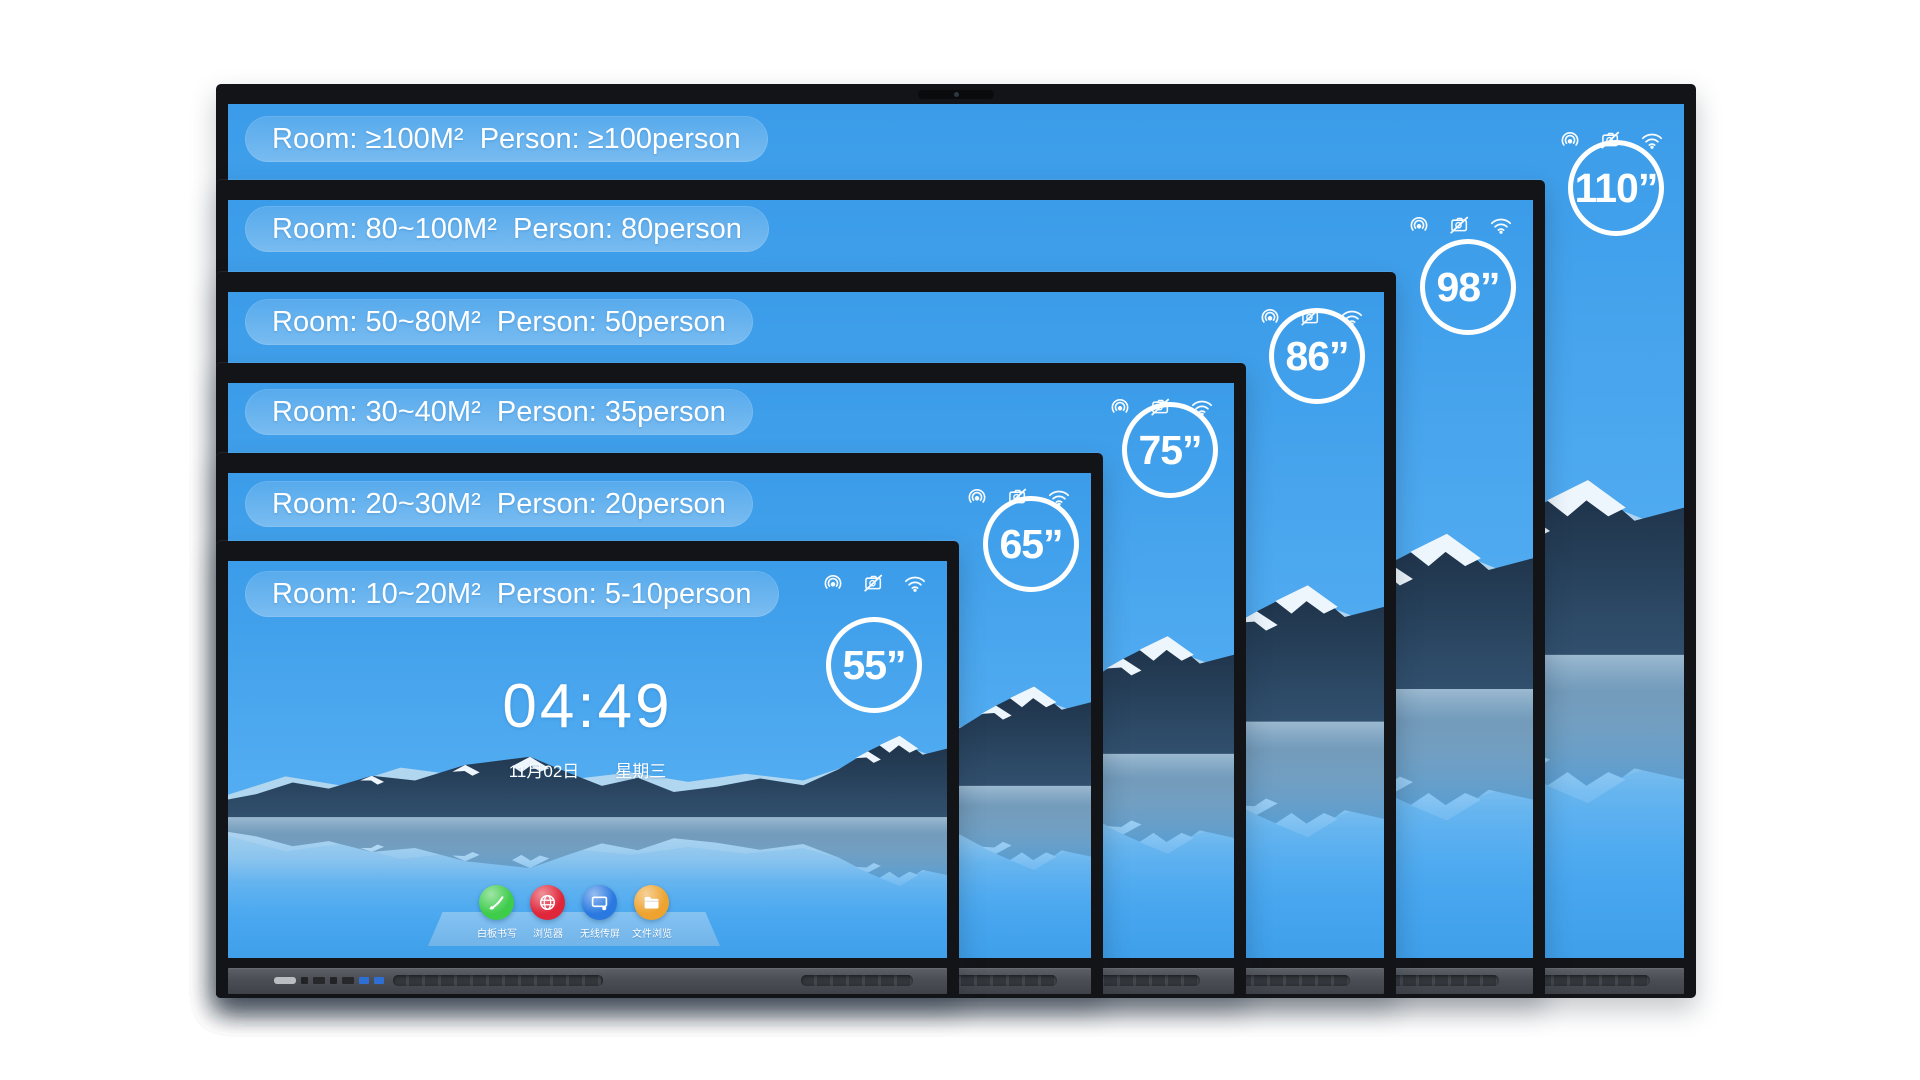 Image resolution: width=1920 pixels, height=1080 pixels. I want to click on hdmi-port, so click(348, 980).